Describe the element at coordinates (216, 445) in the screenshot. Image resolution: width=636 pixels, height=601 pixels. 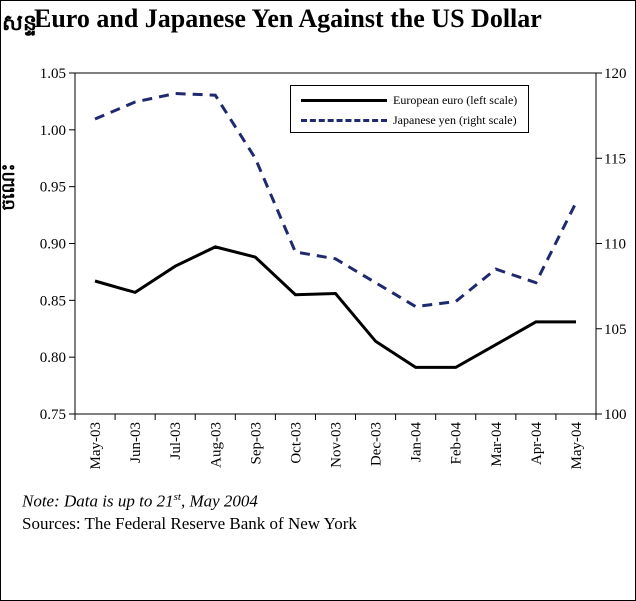
I see `x-tick-label: Aug-03` at that location.